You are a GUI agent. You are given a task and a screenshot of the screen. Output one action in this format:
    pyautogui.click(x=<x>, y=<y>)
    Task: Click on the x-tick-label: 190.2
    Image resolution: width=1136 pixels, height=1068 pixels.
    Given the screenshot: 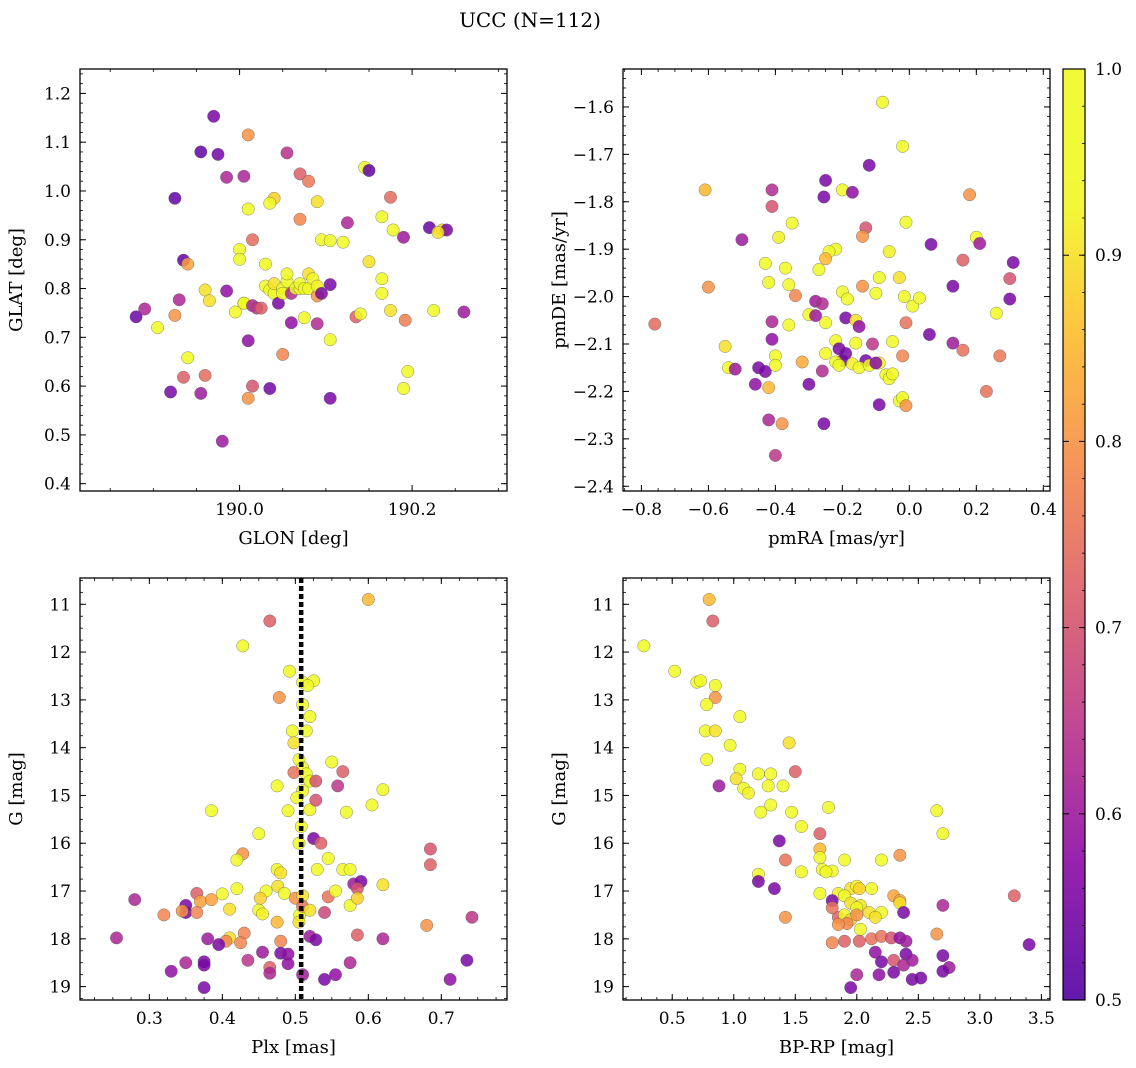 What is the action you would take?
    pyautogui.click(x=412, y=510)
    